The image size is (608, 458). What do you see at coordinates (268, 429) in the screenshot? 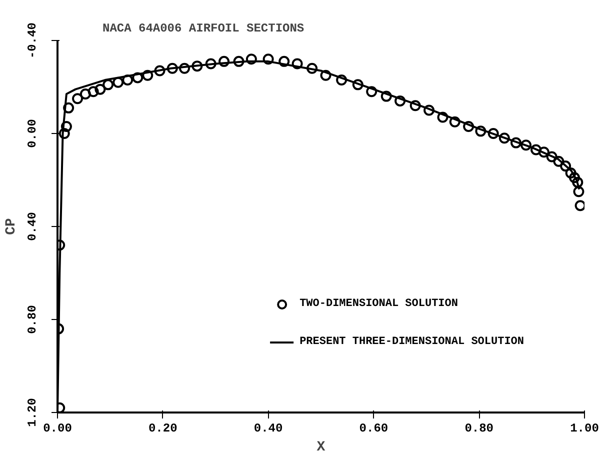
I see `x-tick-label: 0.40` at bounding box center [268, 429].